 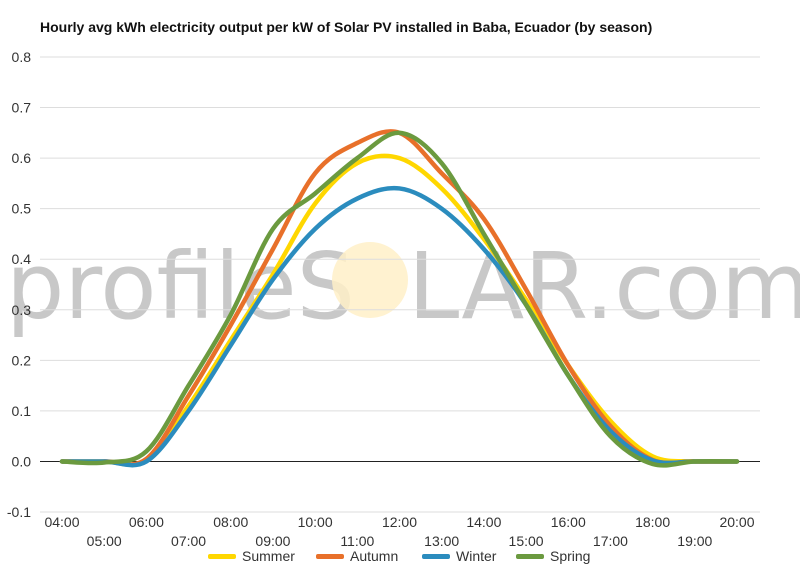 I want to click on x-tick-label: 05:00, so click(x=104, y=541).